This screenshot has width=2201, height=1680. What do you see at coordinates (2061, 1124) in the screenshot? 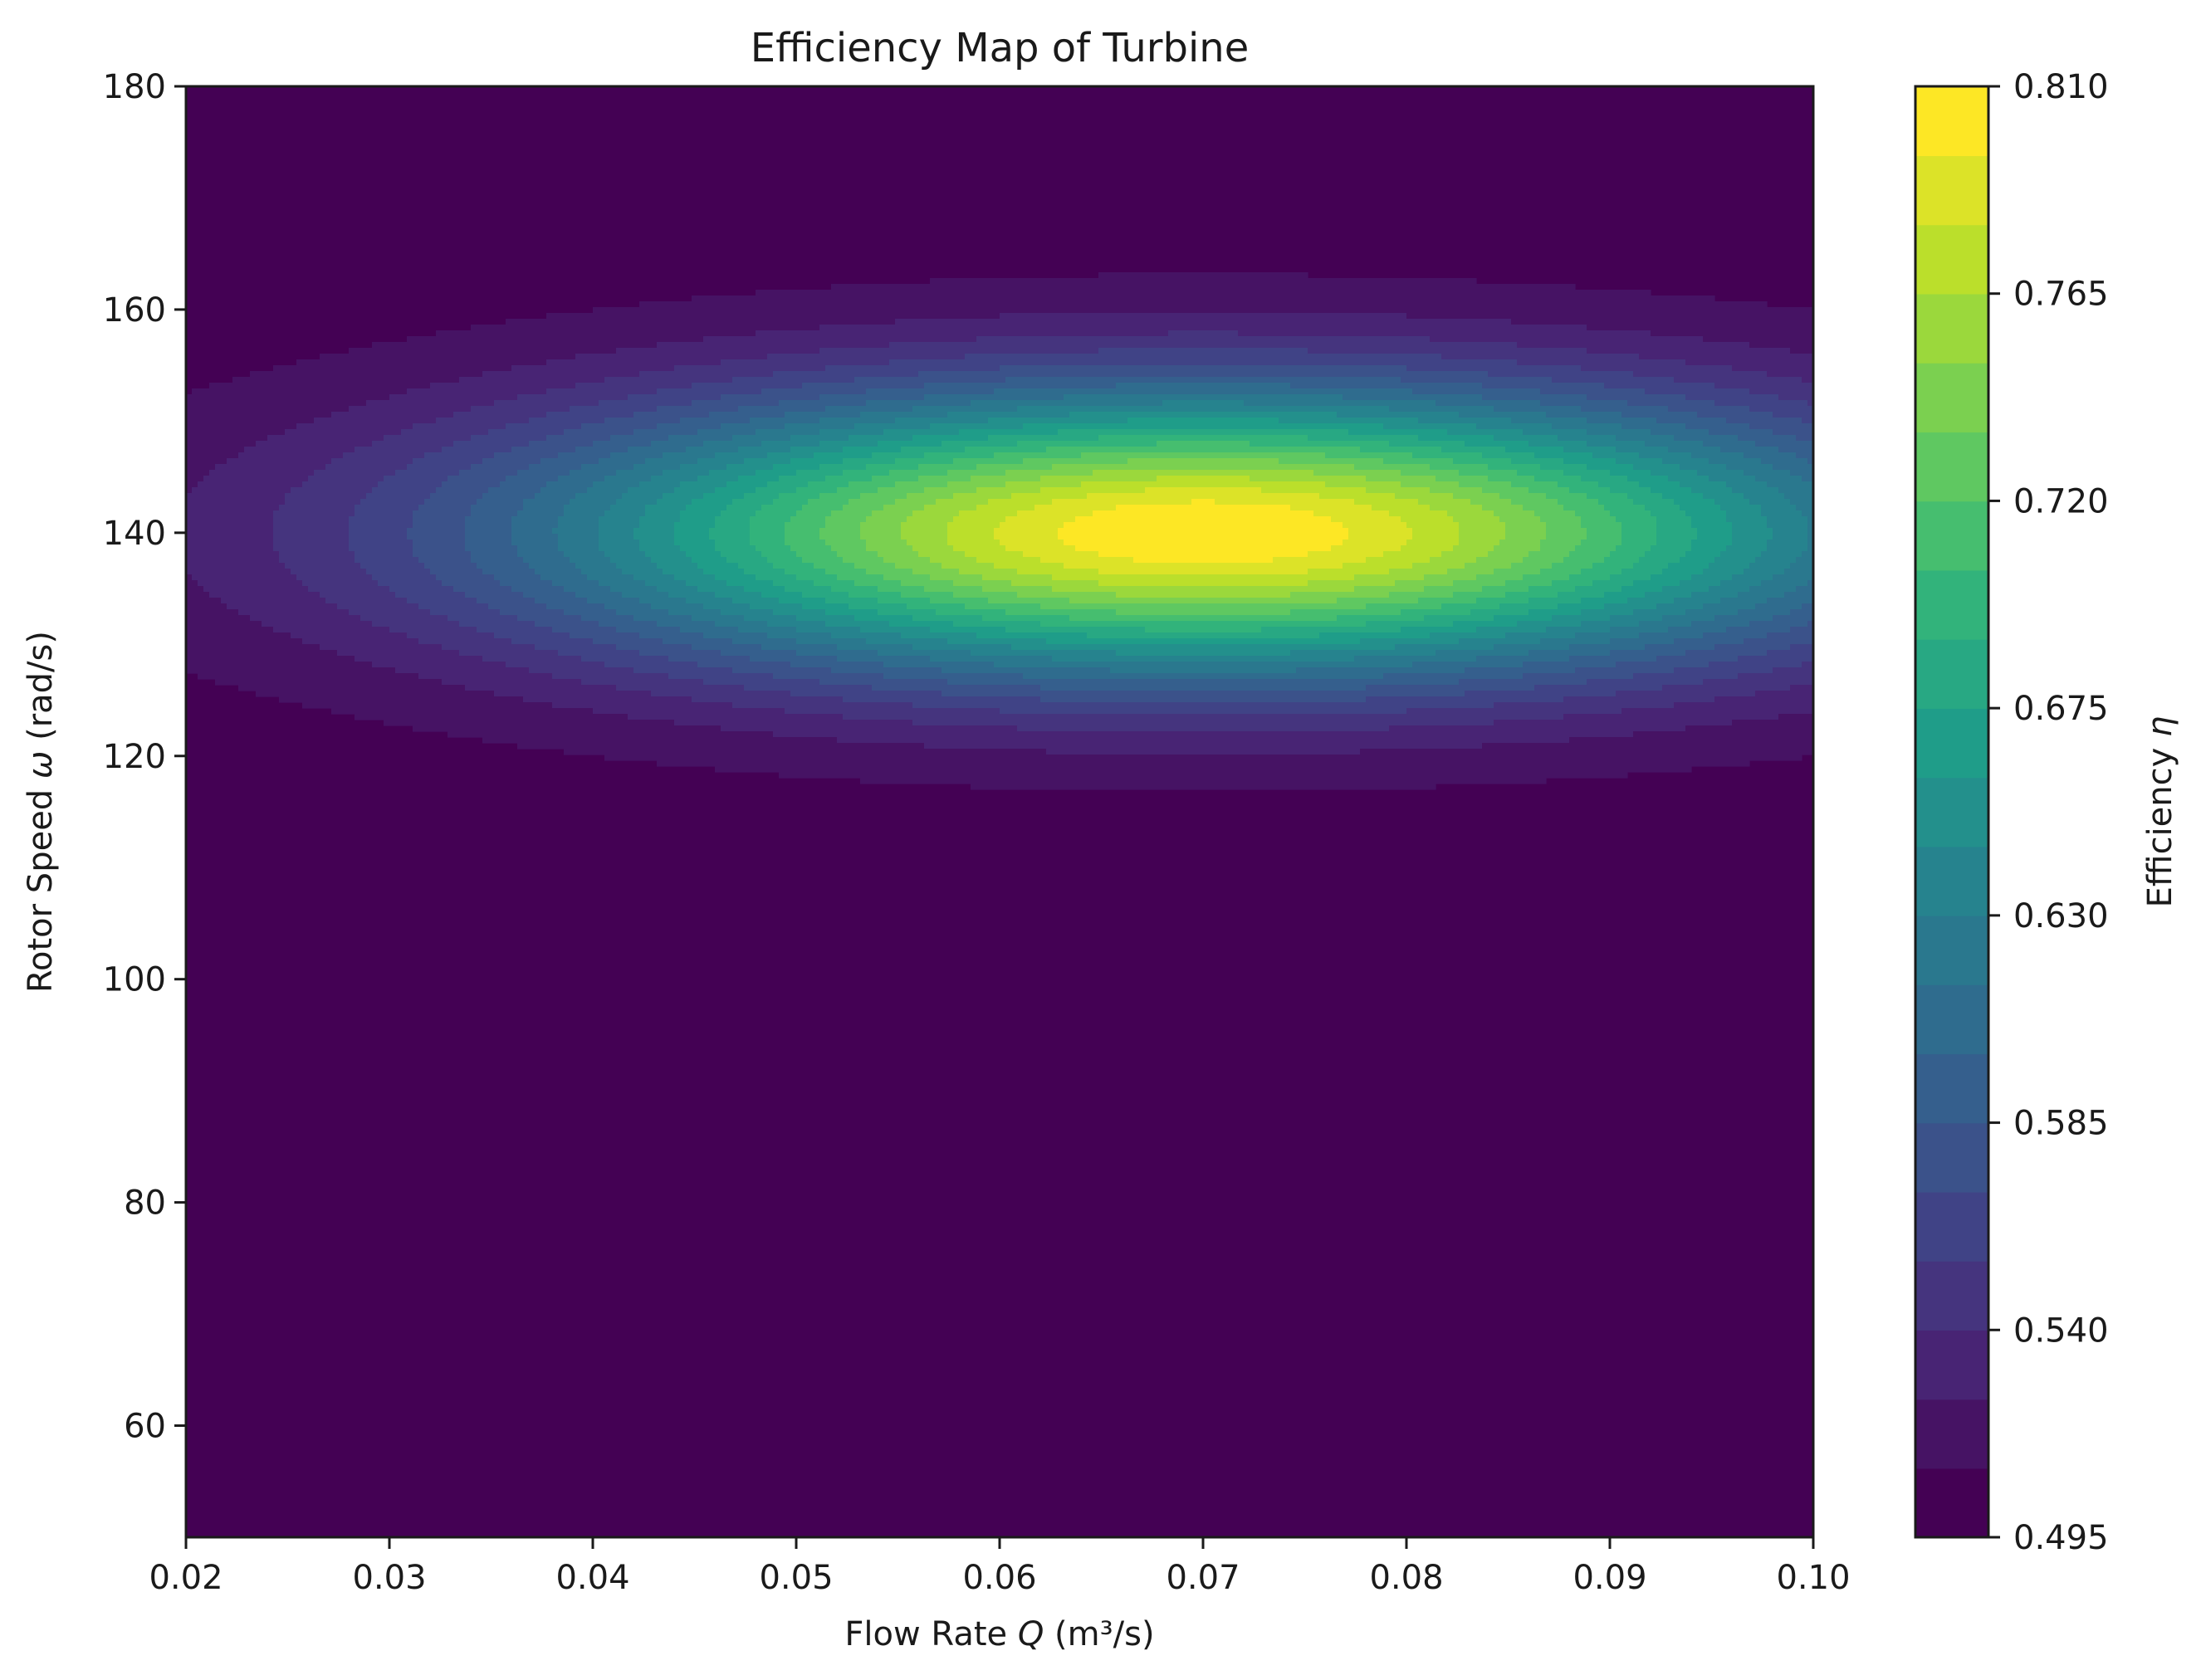
I see `colorbar-tick-label: 0.585` at bounding box center [2061, 1124].